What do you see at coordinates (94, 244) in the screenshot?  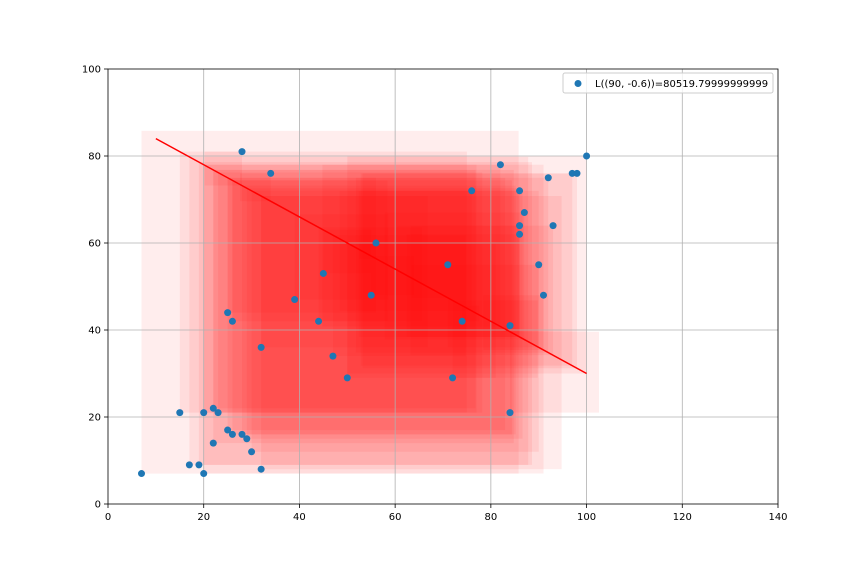 I see `y-tick-label: 60` at bounding box center [94, 244].